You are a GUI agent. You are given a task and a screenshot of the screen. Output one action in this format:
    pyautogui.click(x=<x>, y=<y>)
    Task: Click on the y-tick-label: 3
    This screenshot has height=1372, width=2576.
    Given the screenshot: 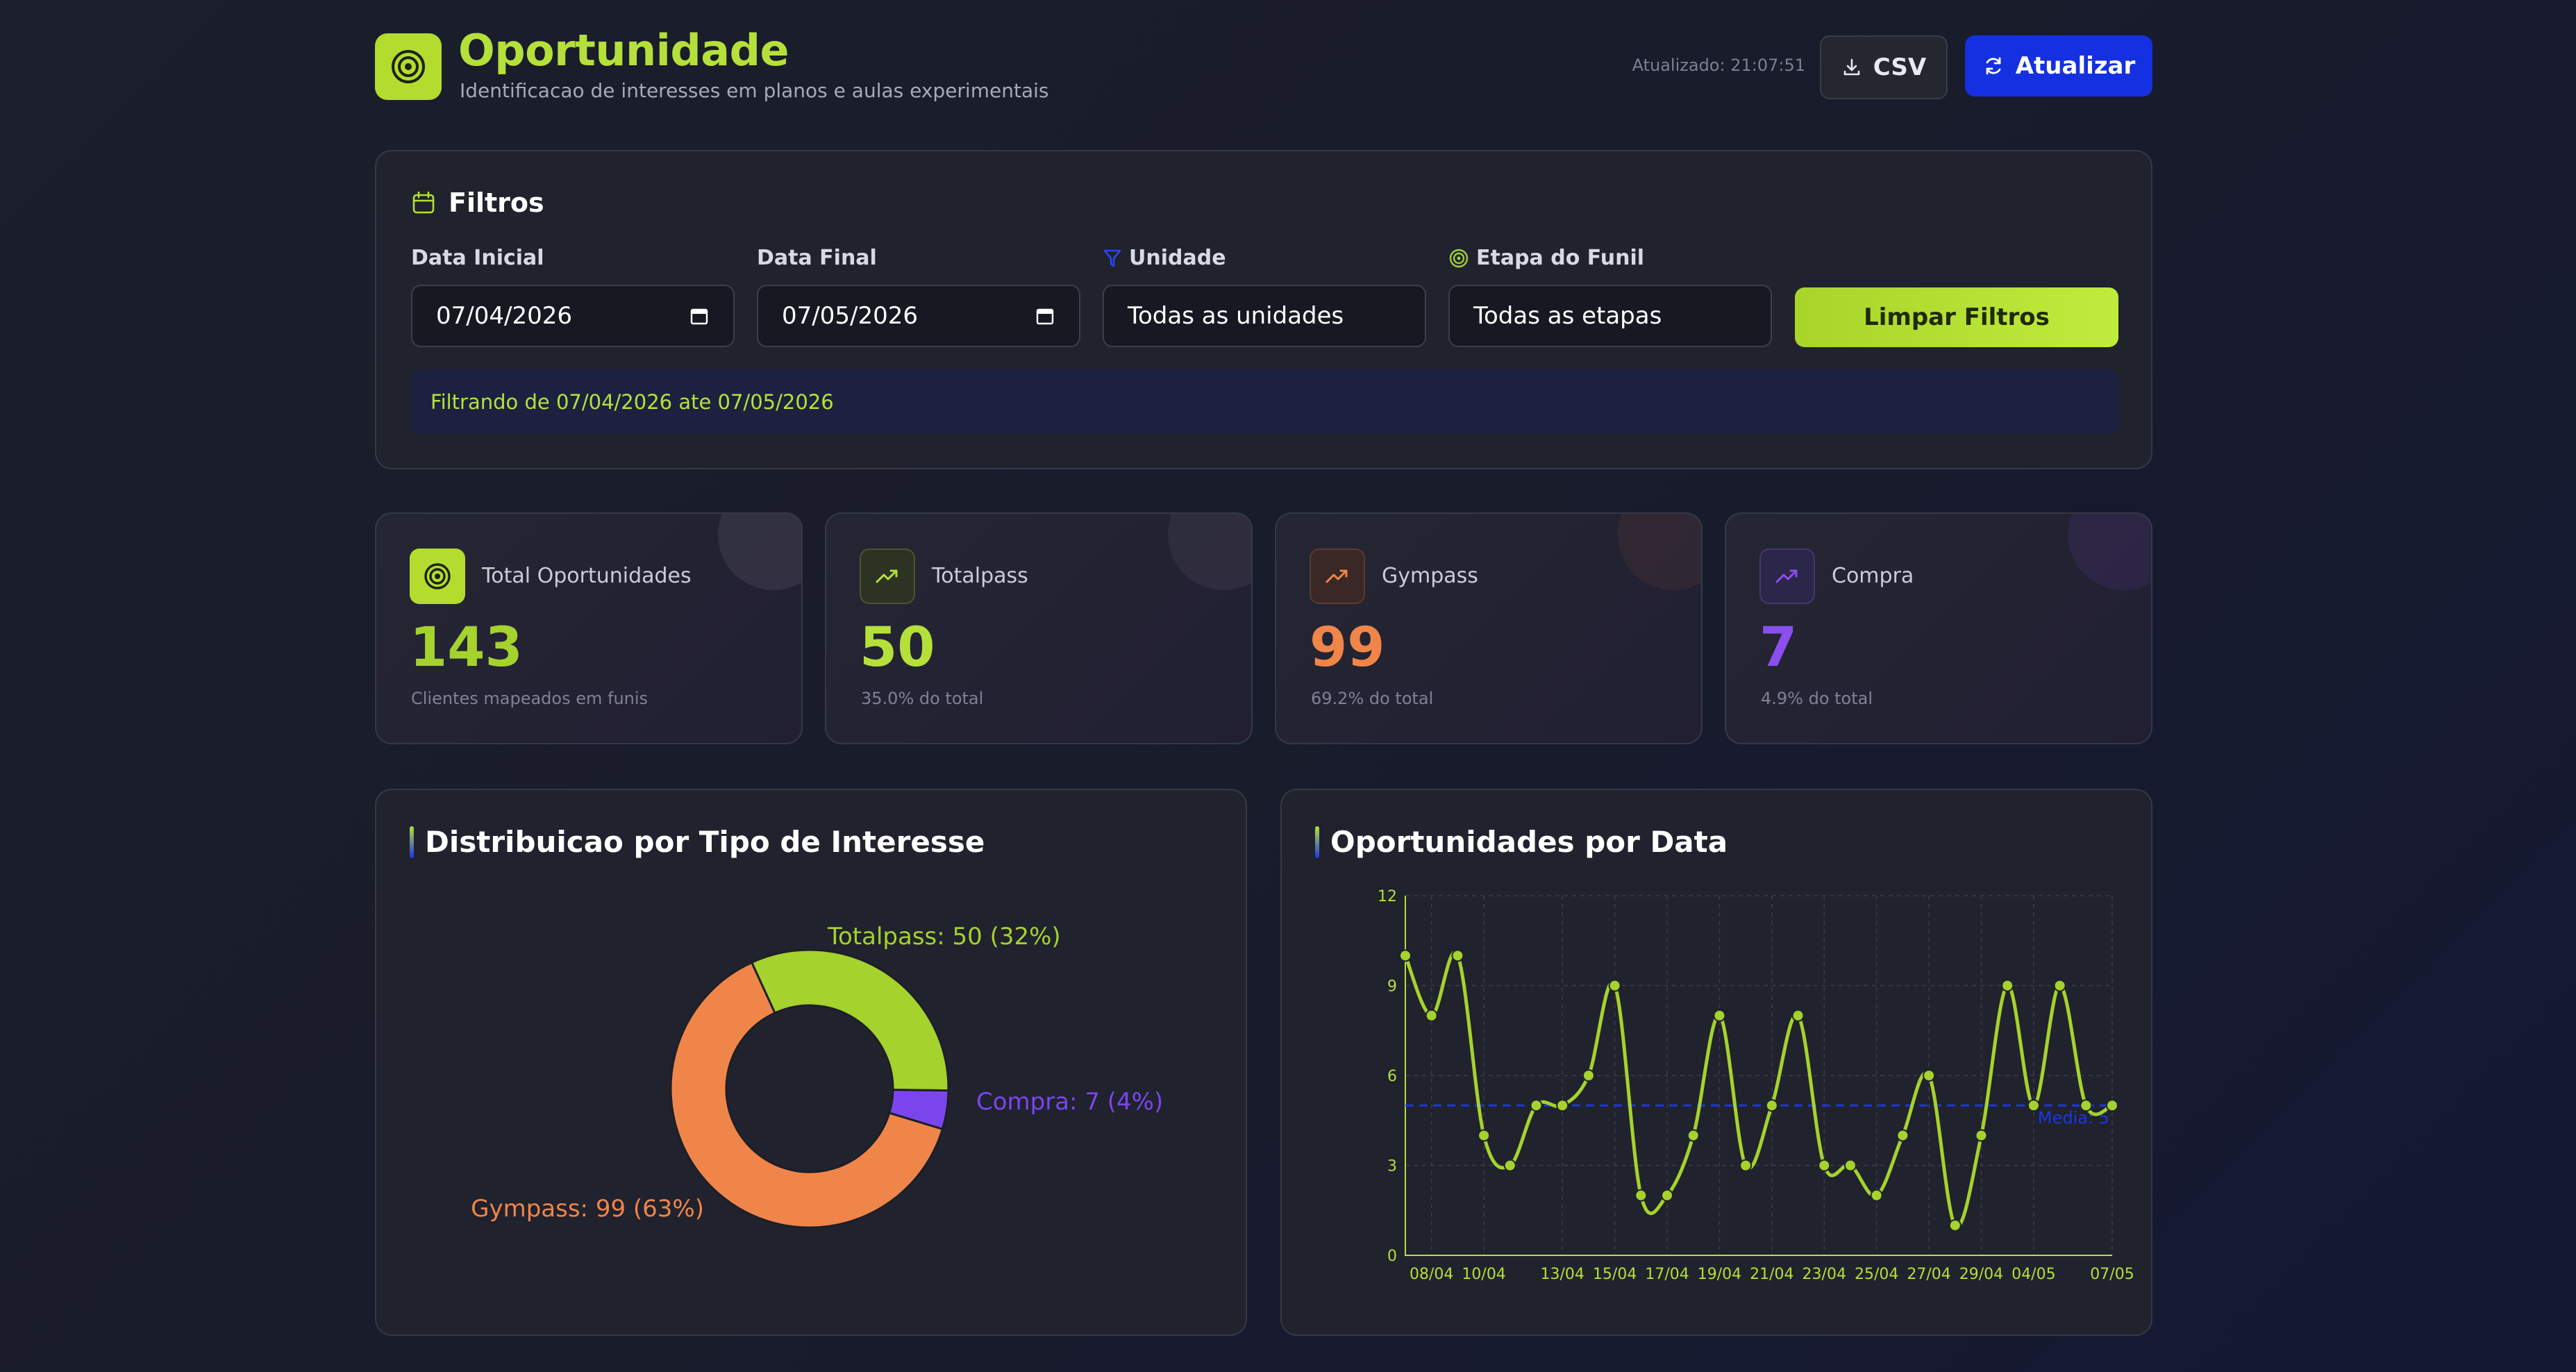 What is the action you would take?
    pyautogui.click(x=1392, y=1167)
    